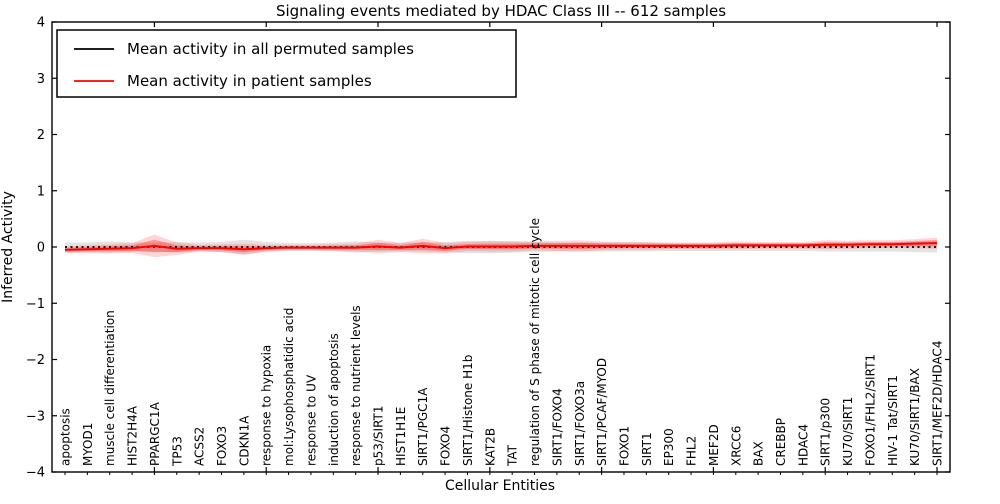  What do you see at coordinates (513, 455) in the screenshot?
I see `x-tick-label: TAT` at bounding box center [513, 455].